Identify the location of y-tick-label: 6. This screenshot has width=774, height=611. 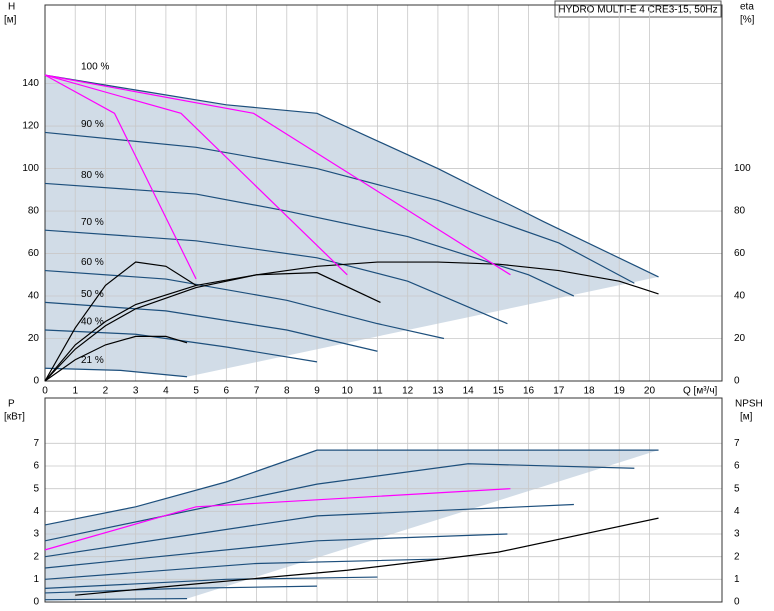
(36, 466).